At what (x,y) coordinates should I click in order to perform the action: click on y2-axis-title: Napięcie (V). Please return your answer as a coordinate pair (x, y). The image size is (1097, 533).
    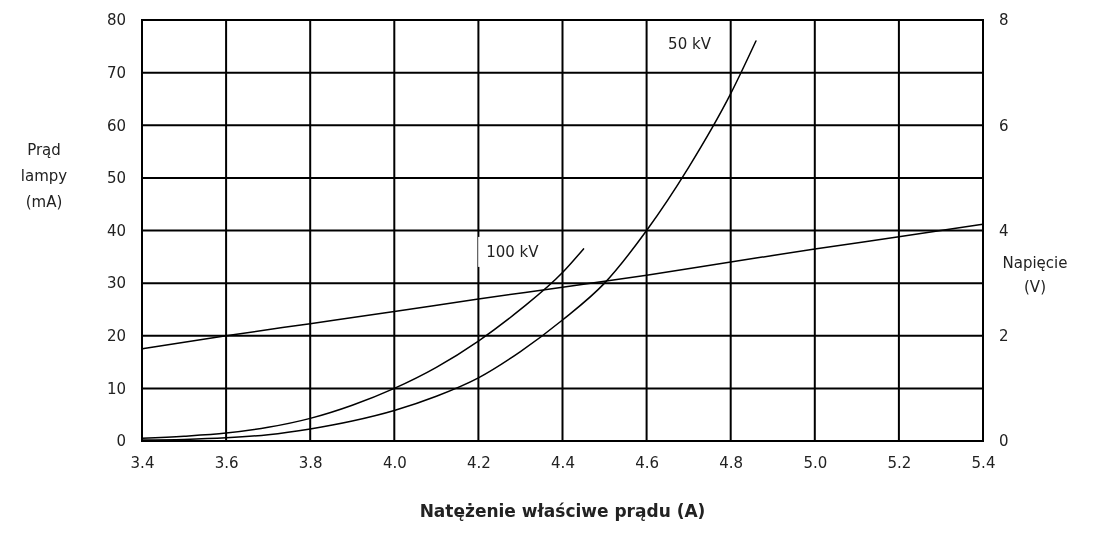
    Looking at the image, I should click on (1035, 275).